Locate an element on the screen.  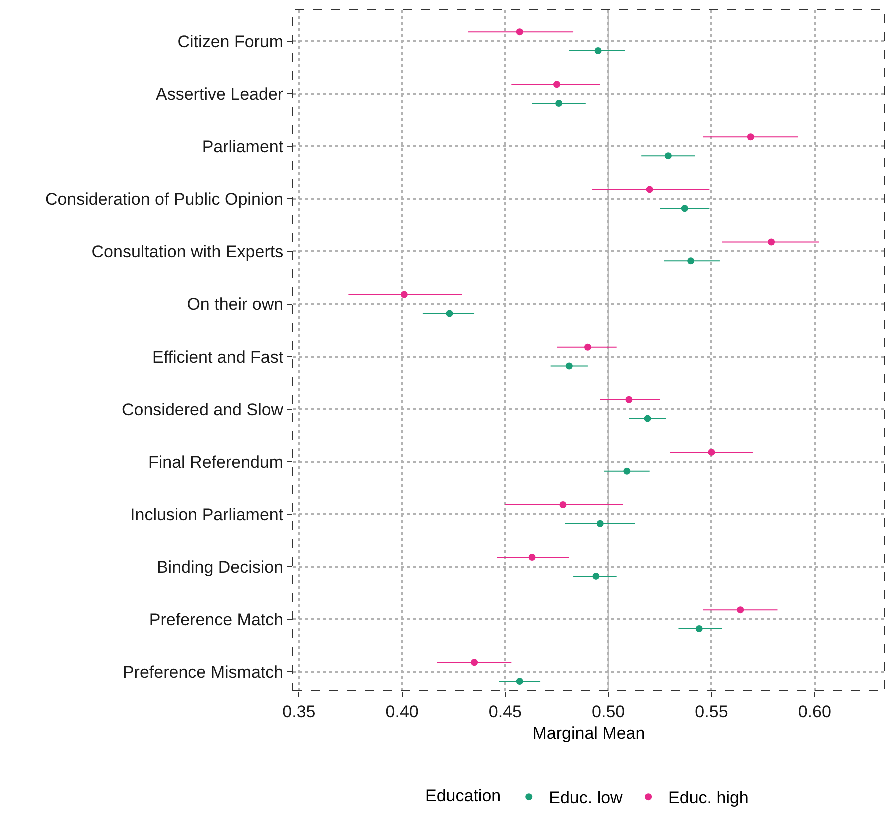
x-tick-label: 0.55 is located at coordinates (711, 712).